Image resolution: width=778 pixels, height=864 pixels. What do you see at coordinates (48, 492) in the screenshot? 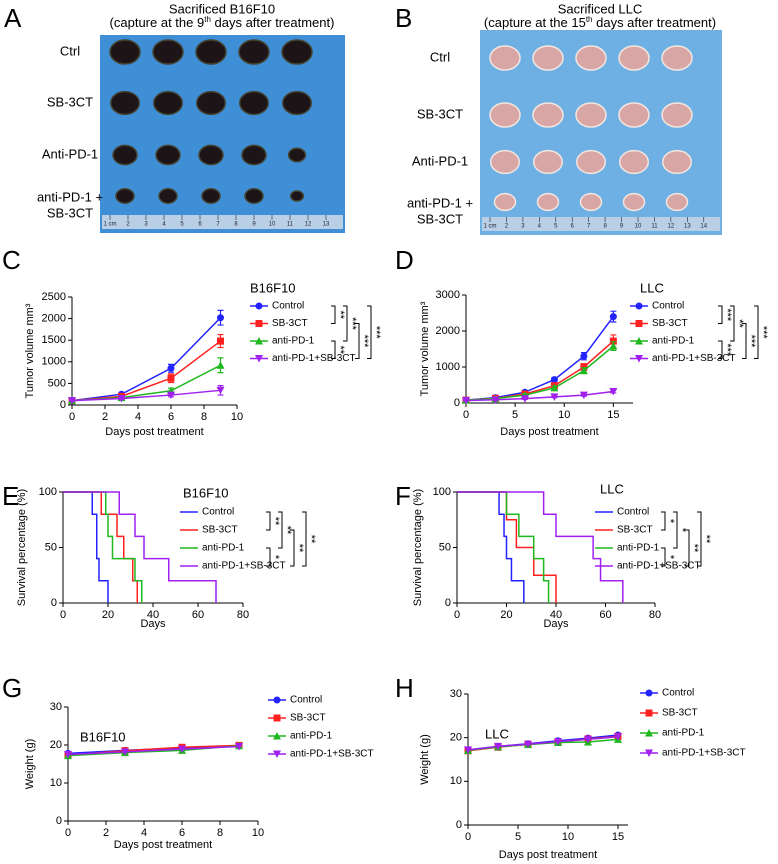
I see `y-tick-label: 100` at bounding box center [48, 492].